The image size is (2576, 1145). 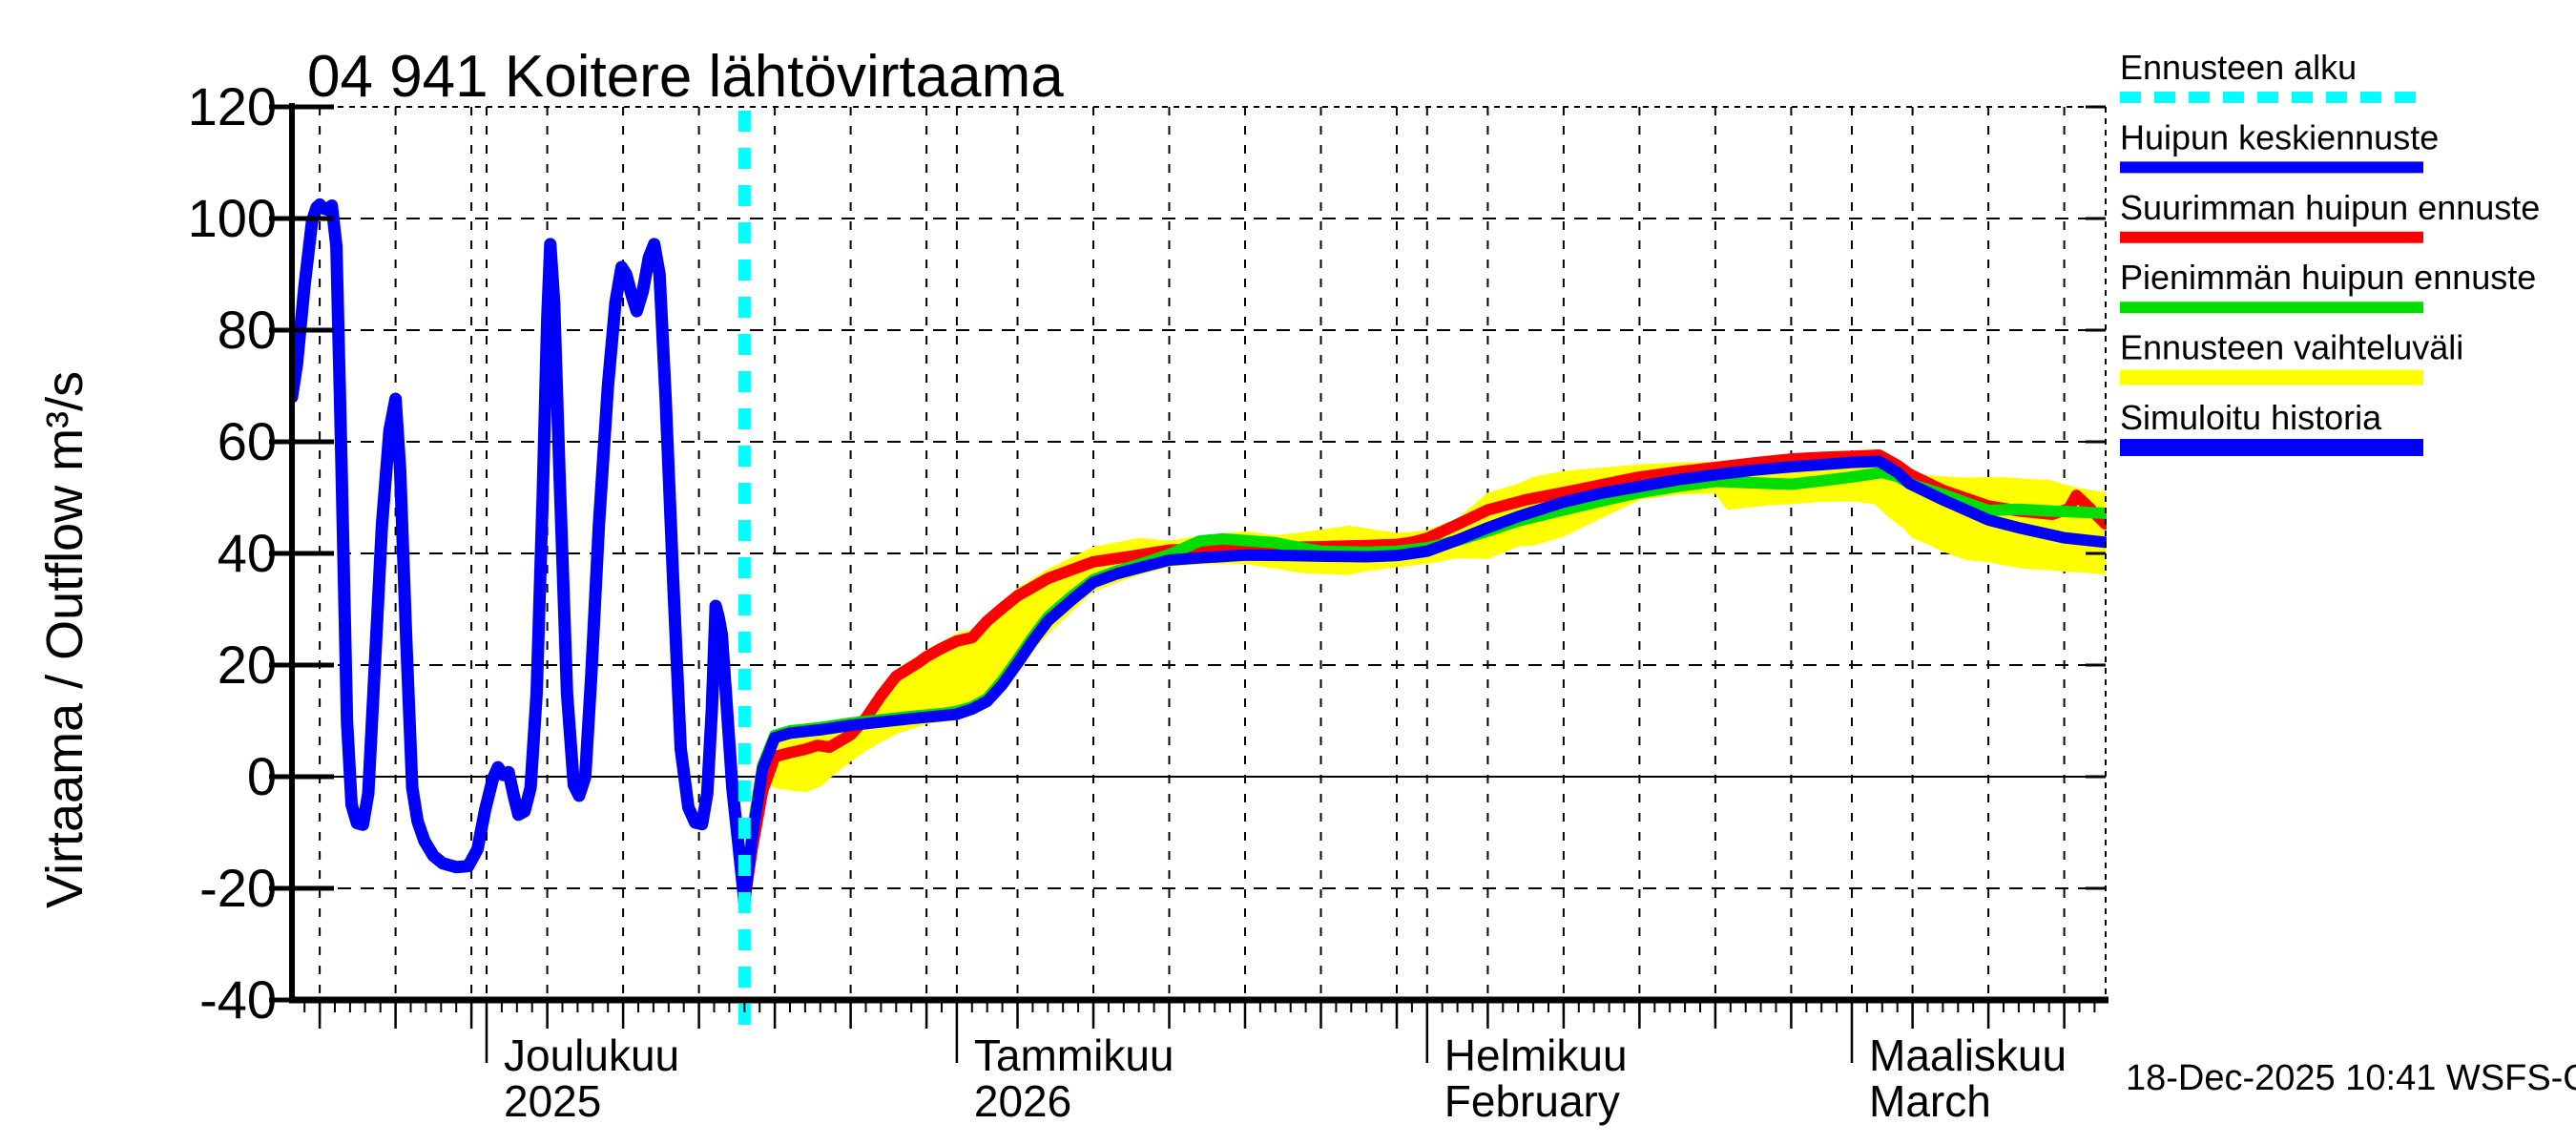 I want to click on y-tick-labels: 120 100 80 60 40 20 0 -20 -40, so click(x=232, y=553).